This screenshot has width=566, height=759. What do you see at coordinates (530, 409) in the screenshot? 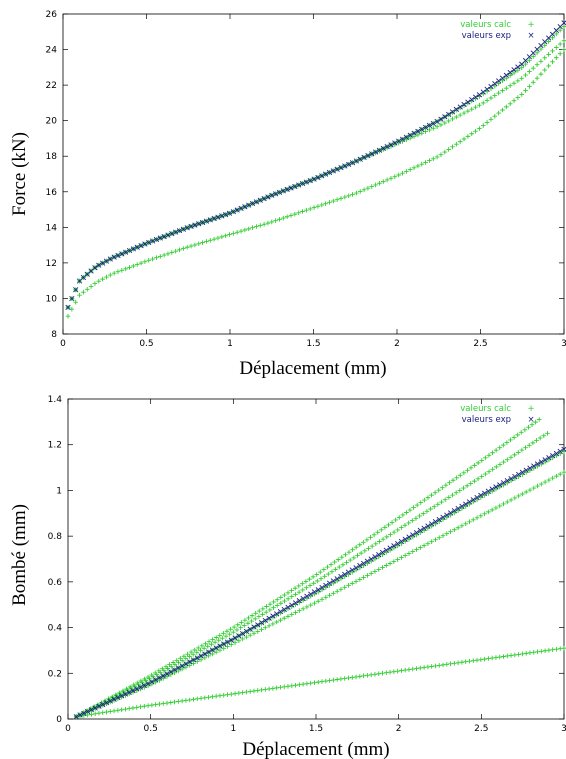
I see `legend-marker-calc: +` at bounding box center [530, 409].